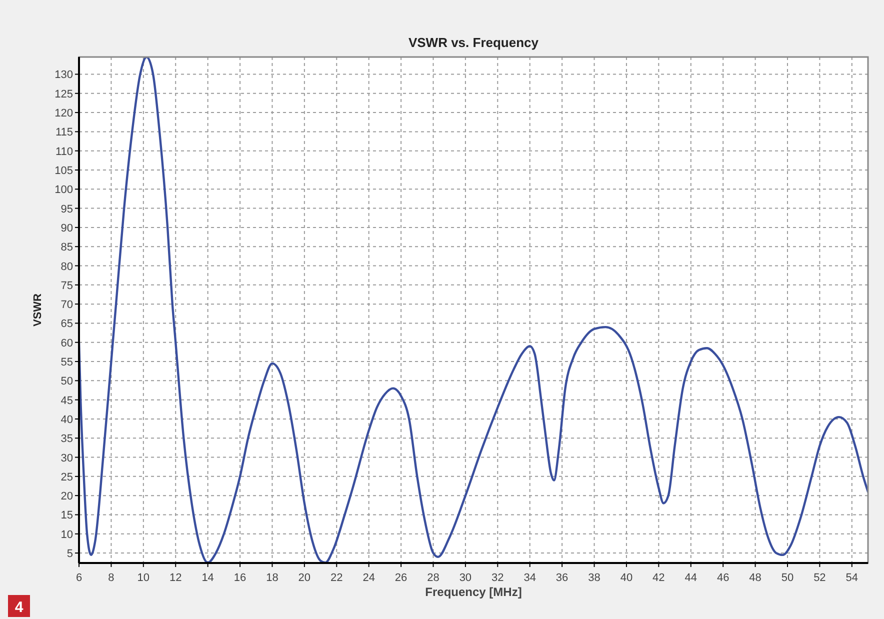 The width and height of the screenshot is (884, 619). Describe the element at coordinates (143, 578) in the screenshot. I see `x-tick-label: 10` at that location.